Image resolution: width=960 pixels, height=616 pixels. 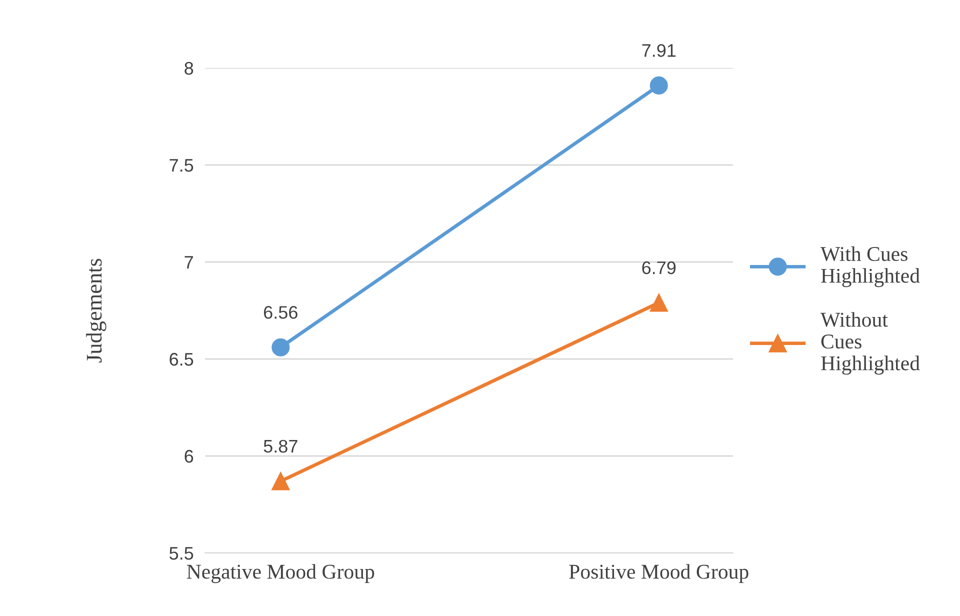 I want to click on legend-label: Without Cues Highlighted, so click(x=870, y=343).